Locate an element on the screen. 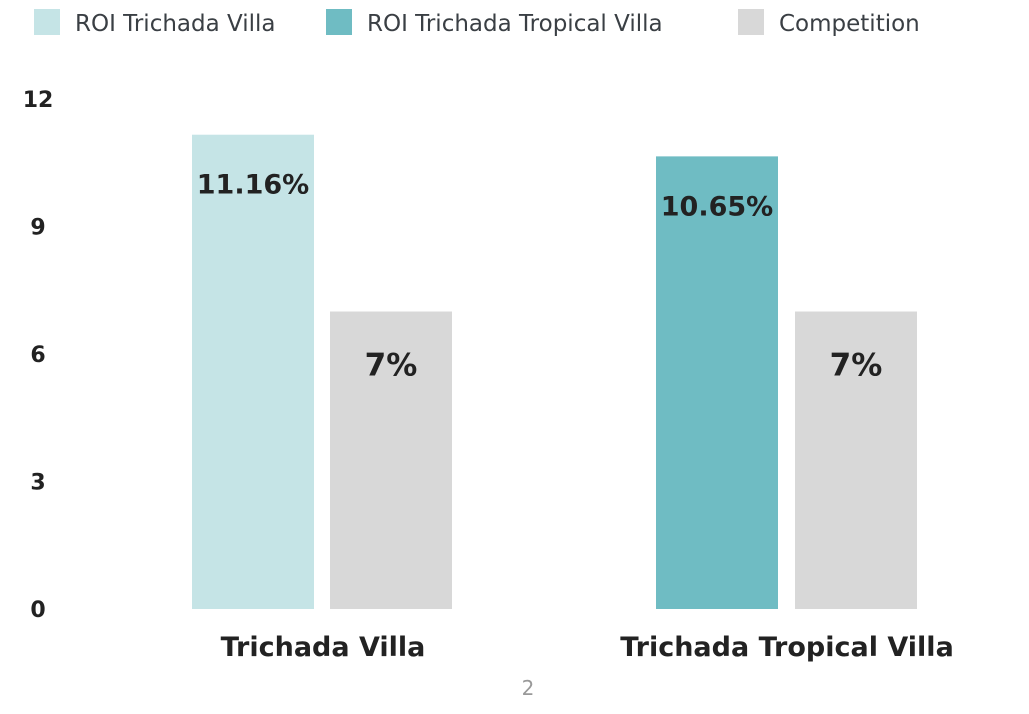 The width and height of the screenshot is (1029, 714). data-label-2-1: 10.65% is located at coordinates (717, 206).